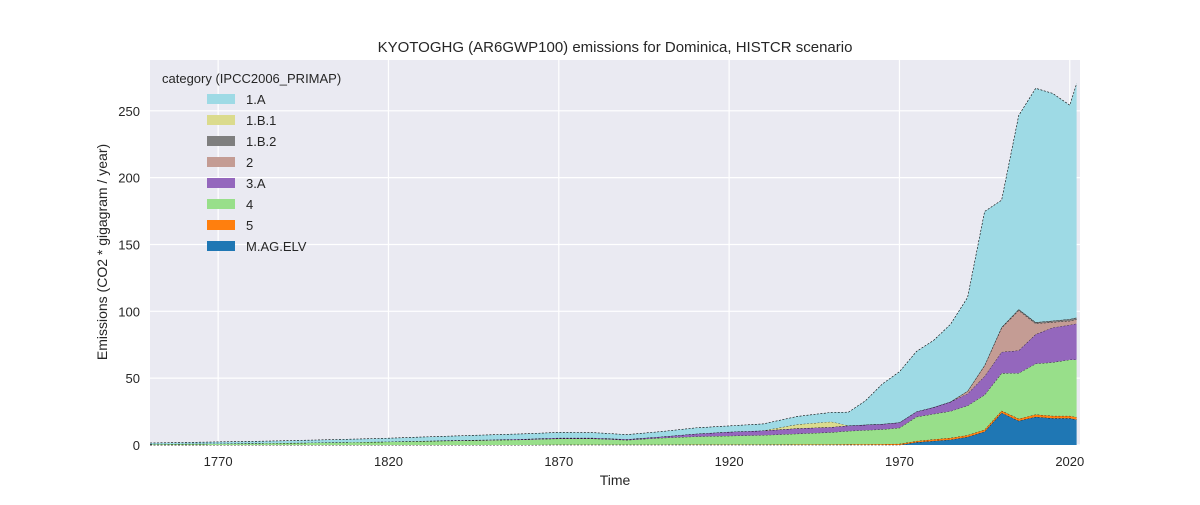  Describe the element at coordinates (558, 461) in the screenshot. I see `x-tick-label: 1870` at that location.